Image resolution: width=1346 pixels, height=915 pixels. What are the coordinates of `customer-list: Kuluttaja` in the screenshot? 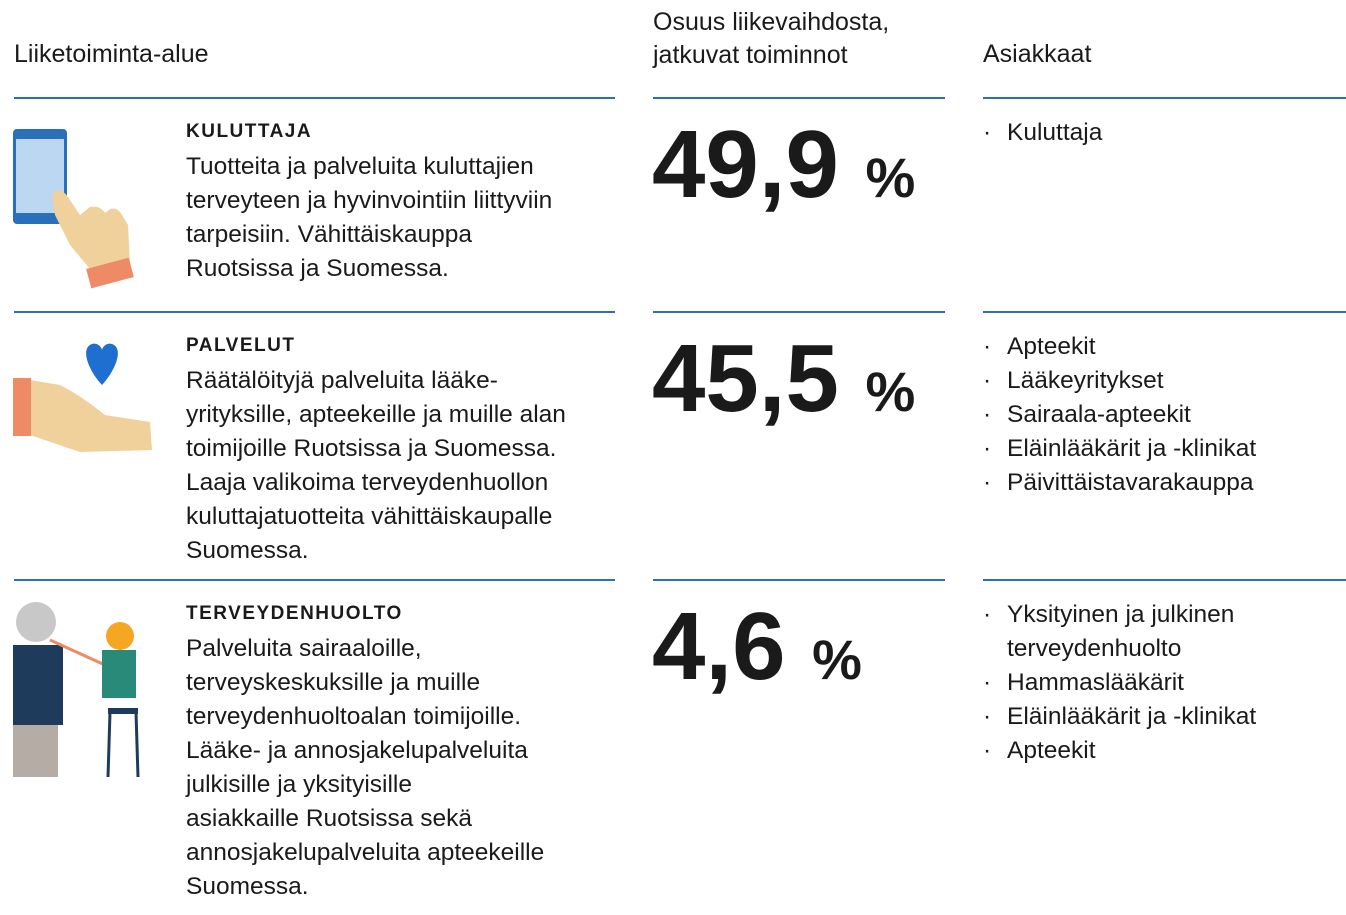 It's located at (1153, 133).